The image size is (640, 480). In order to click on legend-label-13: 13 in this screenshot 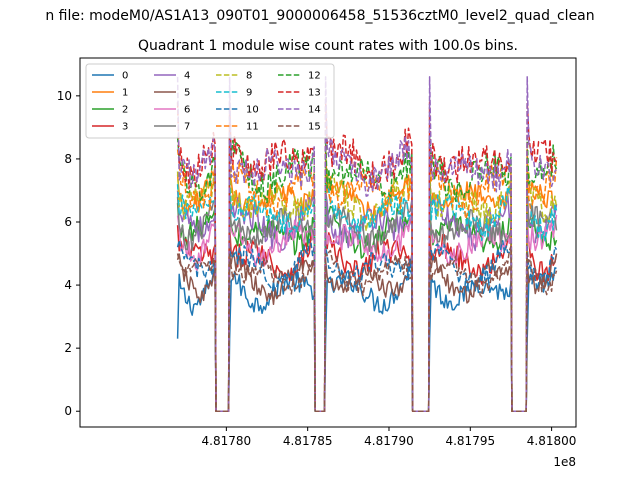, I will do `click(314, 93)`.